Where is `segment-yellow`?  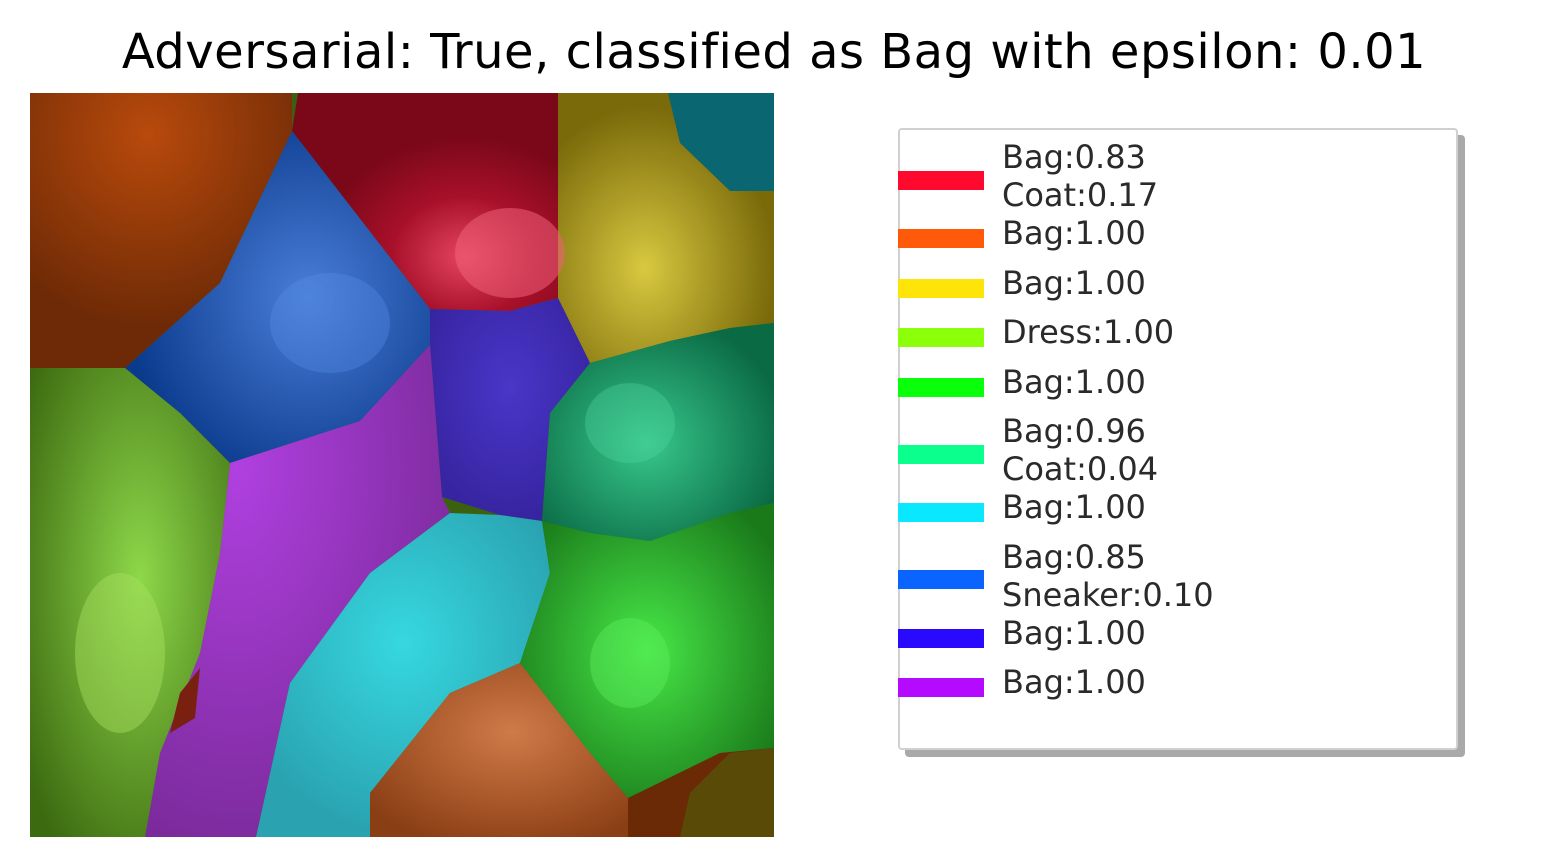
segment-yellow is located at coordinates (666, 228).